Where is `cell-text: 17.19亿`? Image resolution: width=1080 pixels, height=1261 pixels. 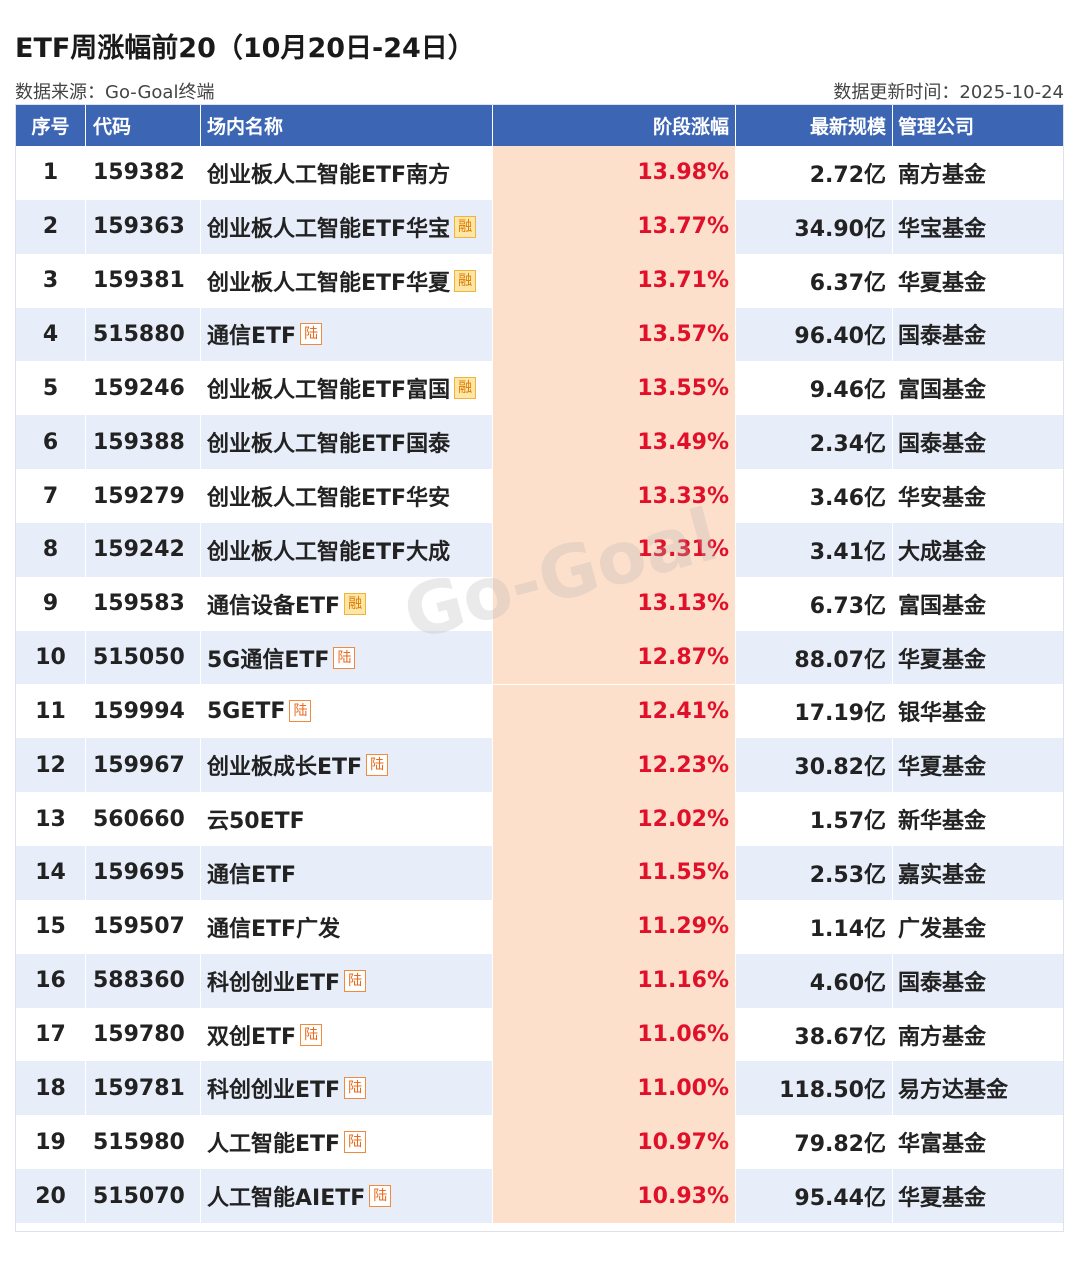
cell-text: 17.19亿 is located at coordinates (840, 714).